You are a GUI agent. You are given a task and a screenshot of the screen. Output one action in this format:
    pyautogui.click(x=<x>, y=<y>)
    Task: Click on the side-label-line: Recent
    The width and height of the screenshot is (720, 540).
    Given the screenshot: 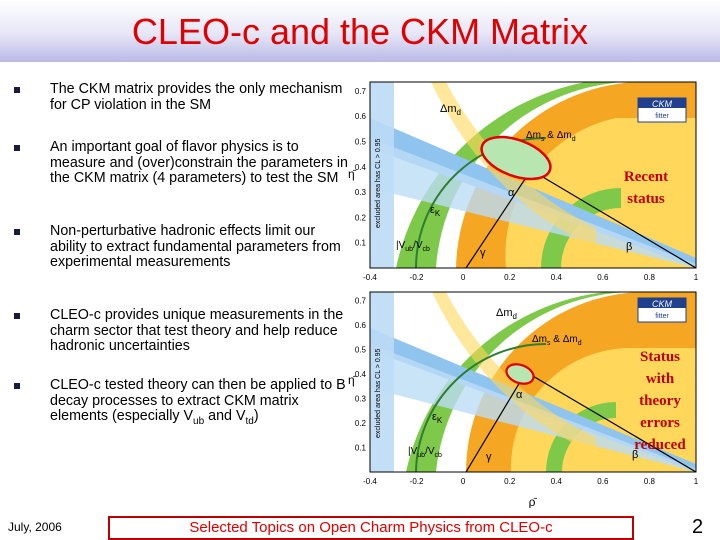 What is the action you would take?
    pyautogui.click(x=646, y=177)
    